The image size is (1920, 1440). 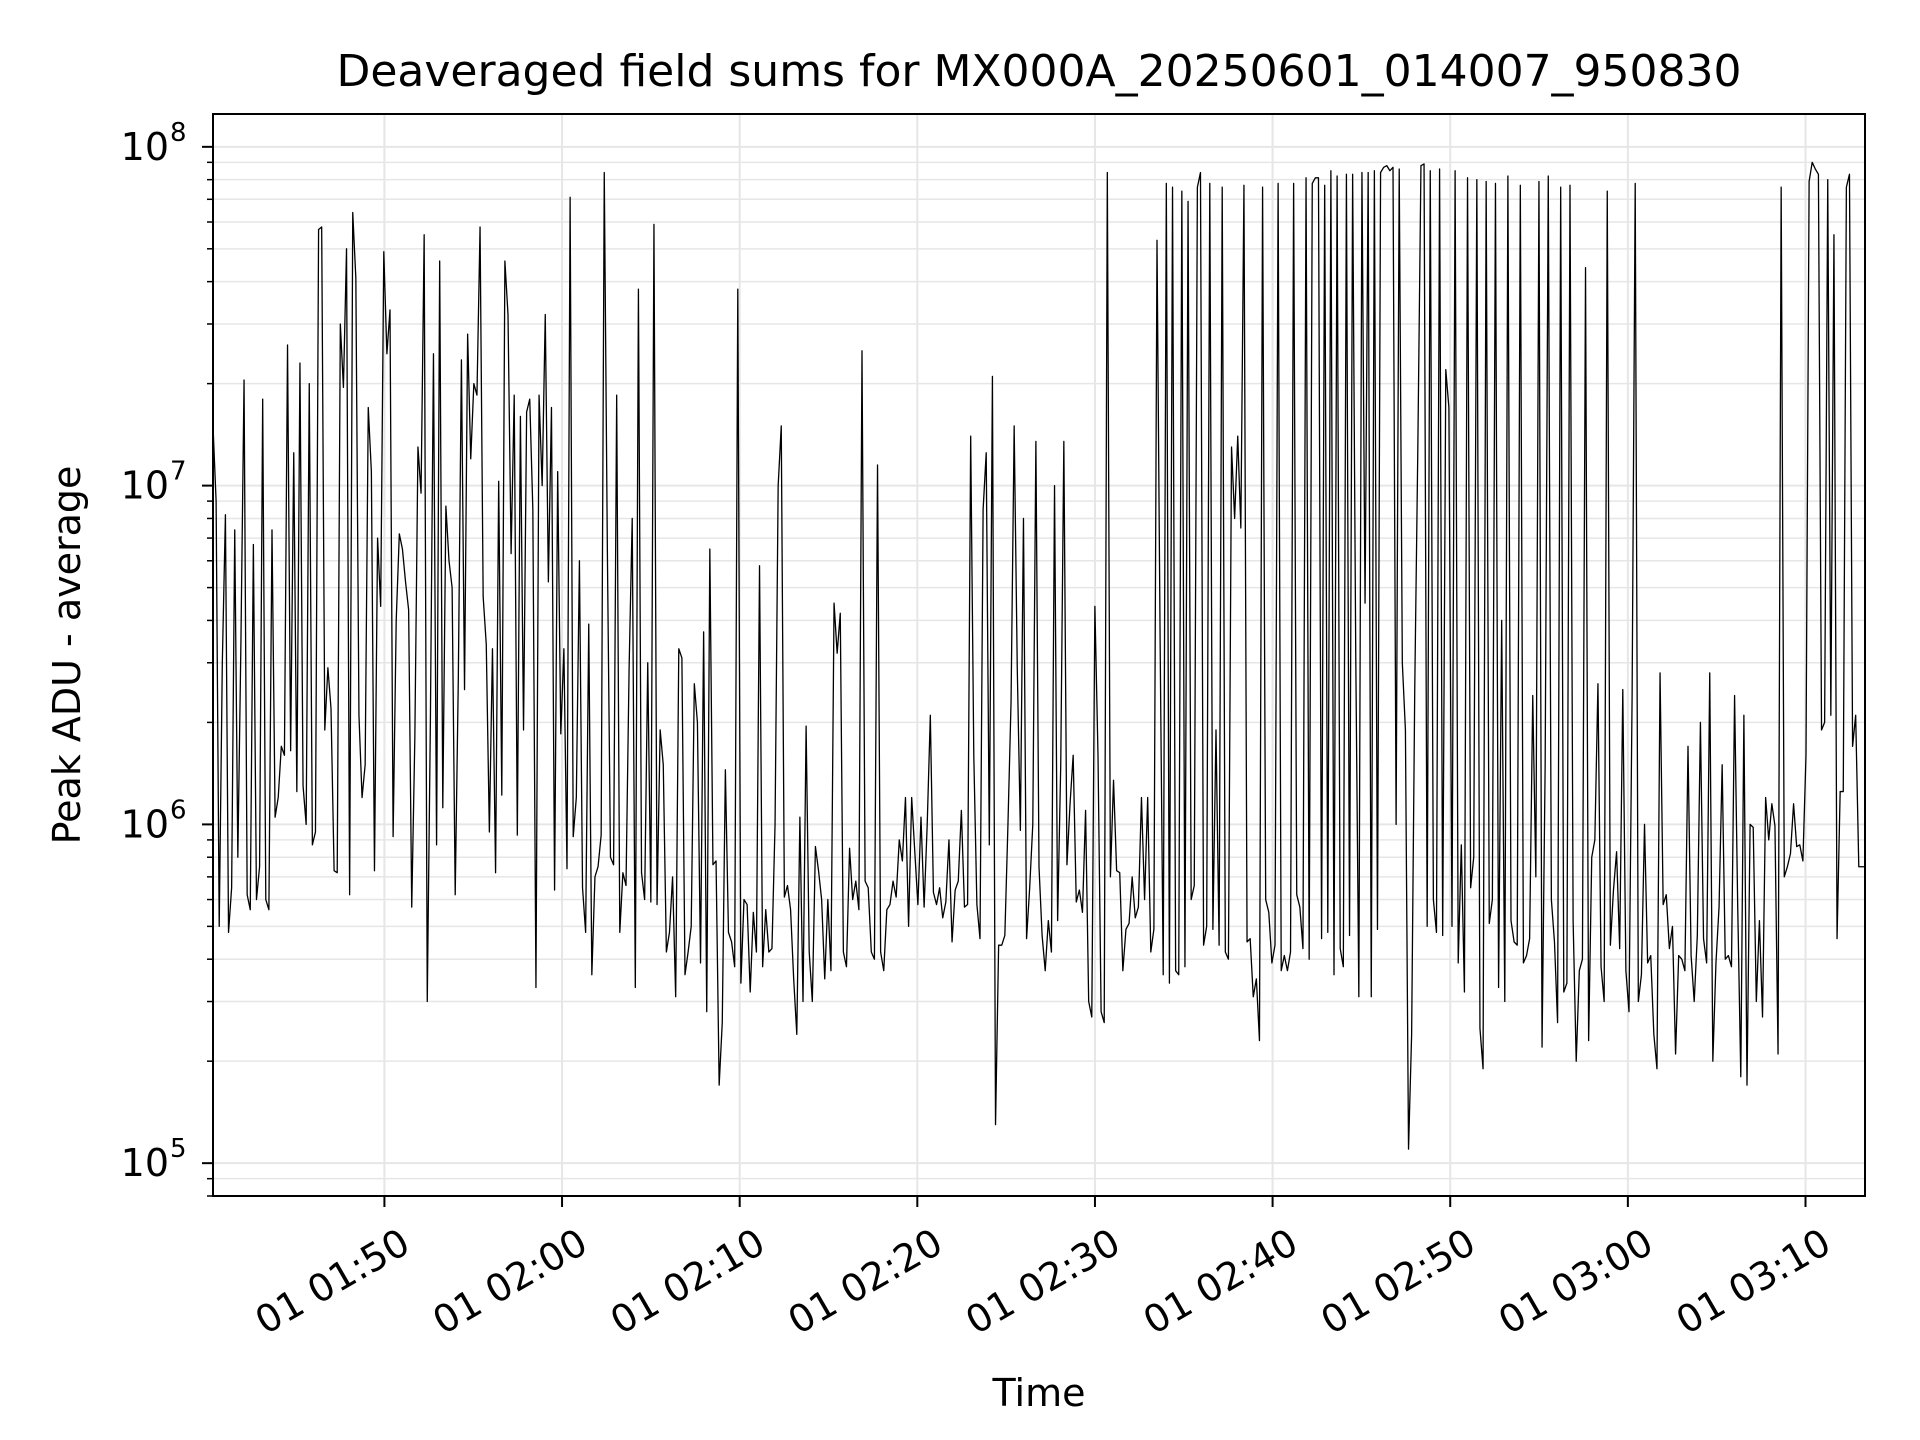 What do you see at coordinates (1039, 1393) in the screenshot?
I see `x-axis-label: Time` at bounding box center [1039, 1393].